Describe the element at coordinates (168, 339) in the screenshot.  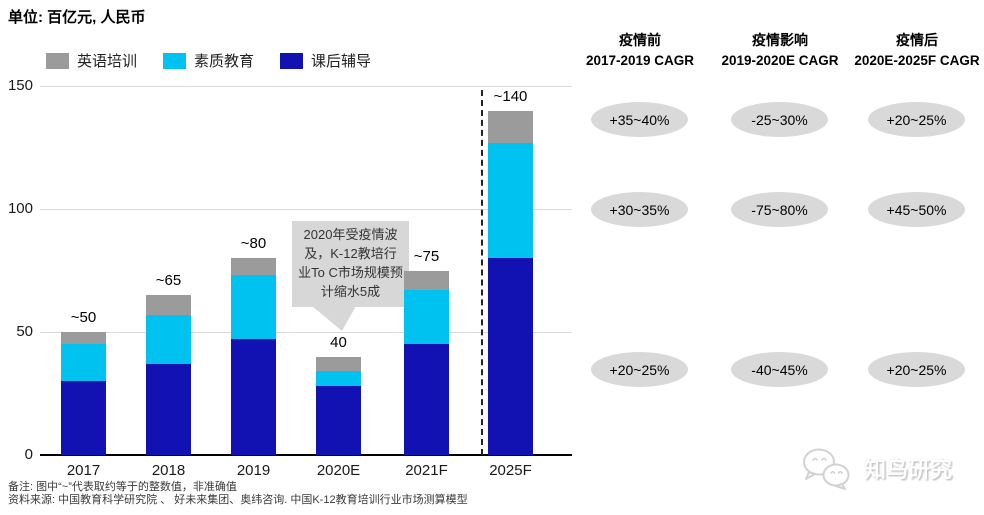
I see `bar-segment-2018-素质教育` at that location.